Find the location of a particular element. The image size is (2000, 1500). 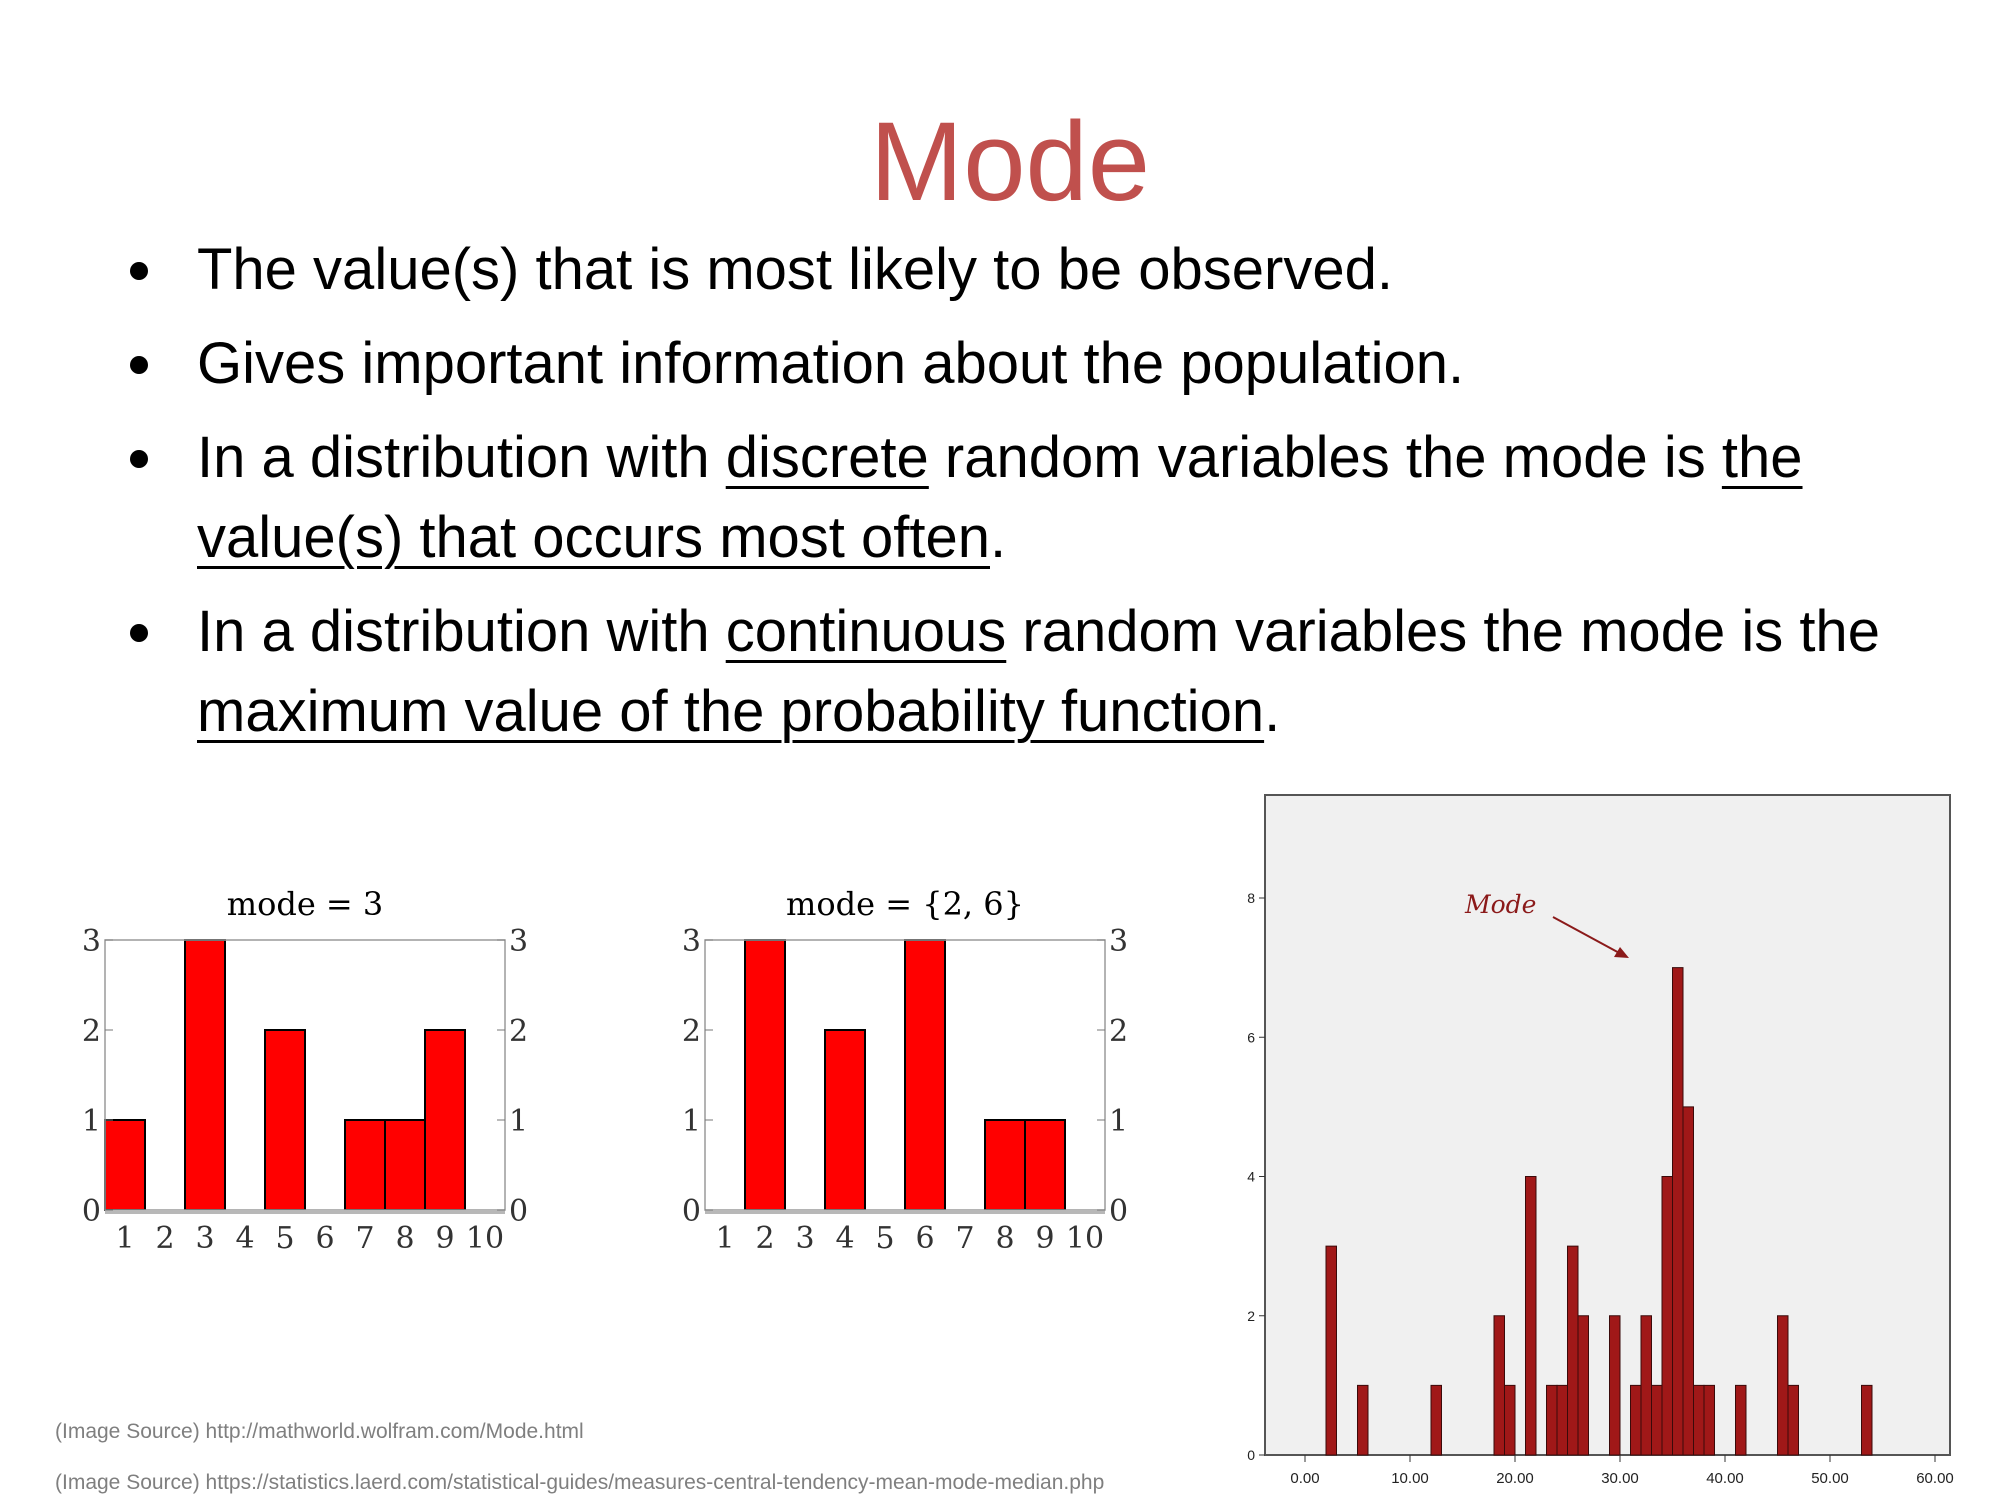

x-tick-label: 30.00 is located at coordinates (1620, 1478).